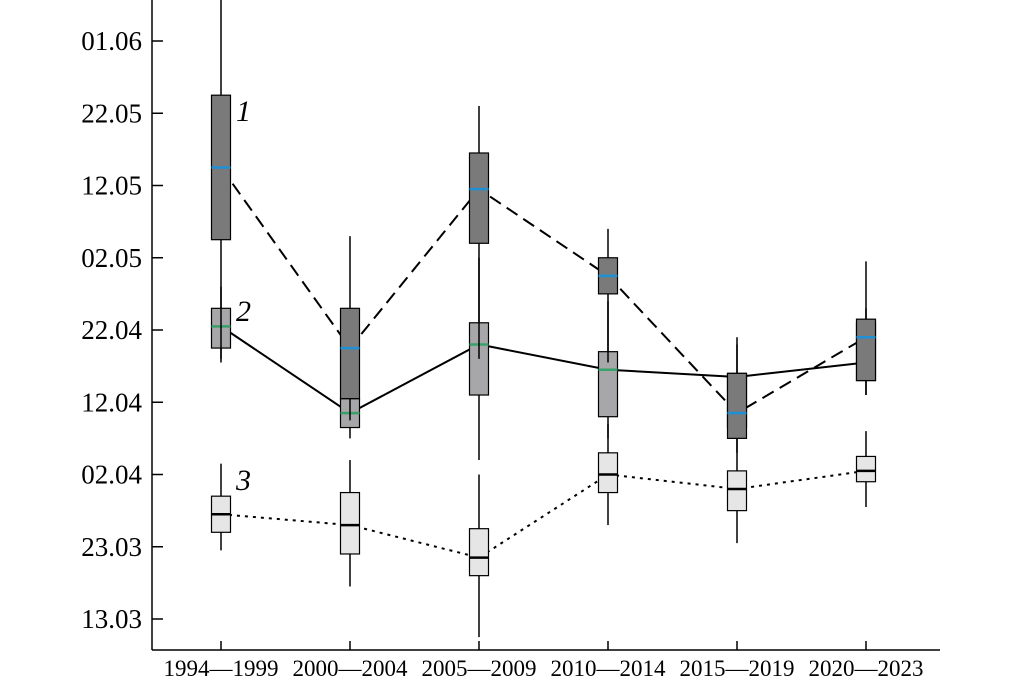 Image resolution: width=1010 pixels, height=682 pixels. What do you see at coordinates (111, 113) in the screenshot?
I see `y-tick-label: 22.05` at bounding box center [111, 113].